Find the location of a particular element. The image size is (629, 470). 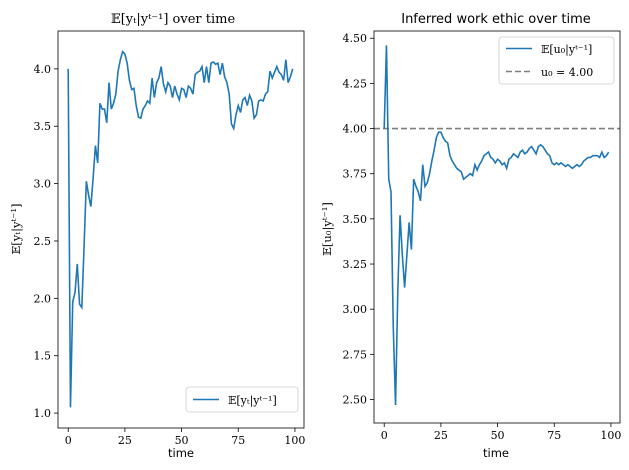

chart-title: Inferred work ethic over time is located at coordinates (496, 19).